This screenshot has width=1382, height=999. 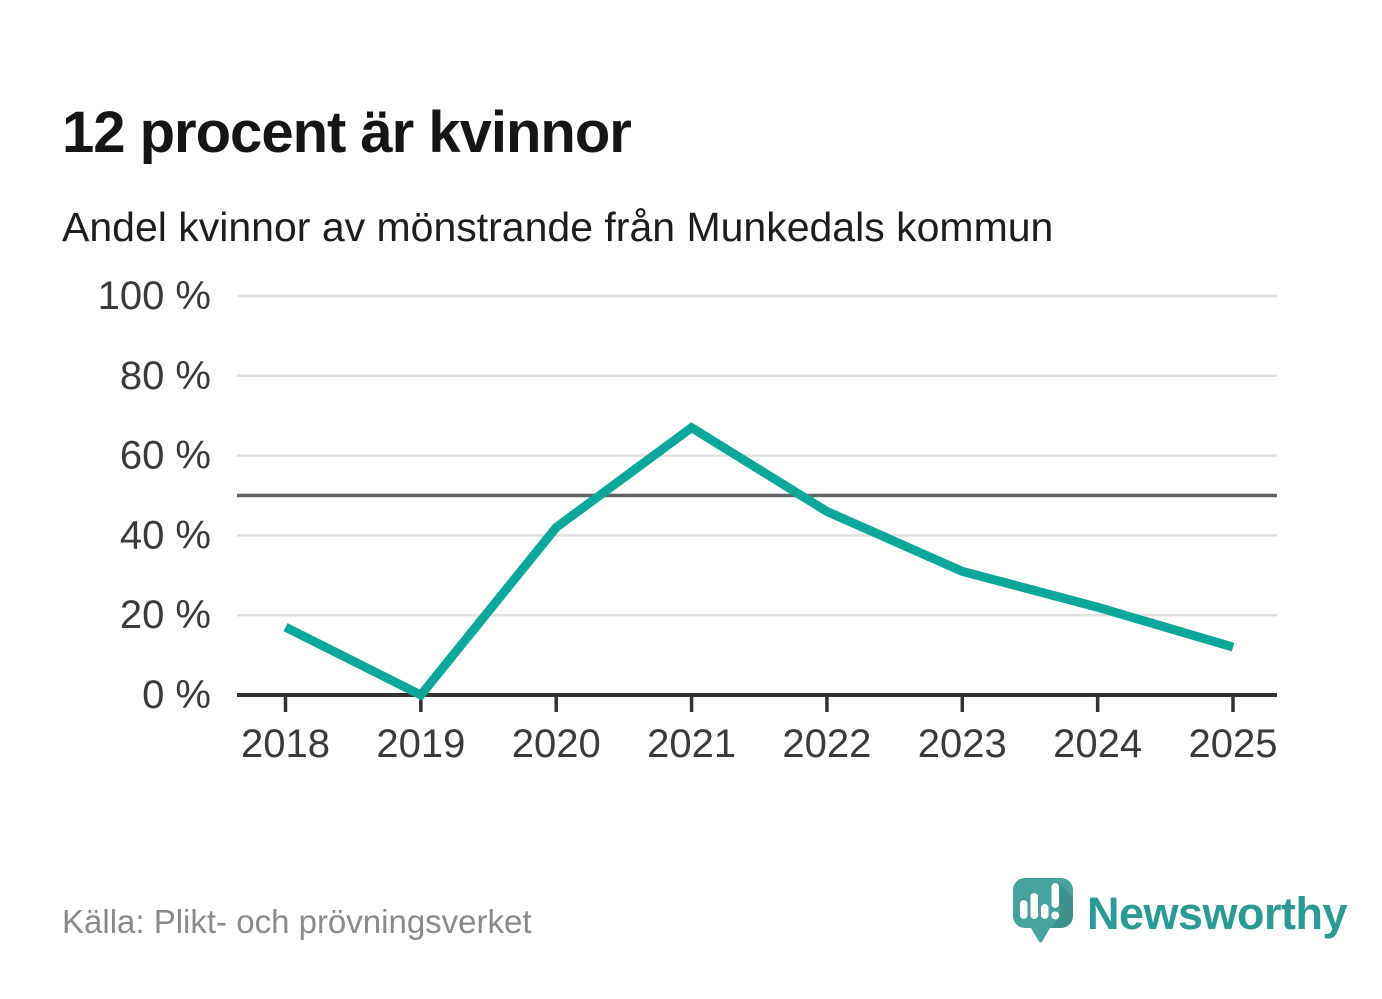 I want to click on y-tick-label-60: 60 %, so click(x=165, y=456).